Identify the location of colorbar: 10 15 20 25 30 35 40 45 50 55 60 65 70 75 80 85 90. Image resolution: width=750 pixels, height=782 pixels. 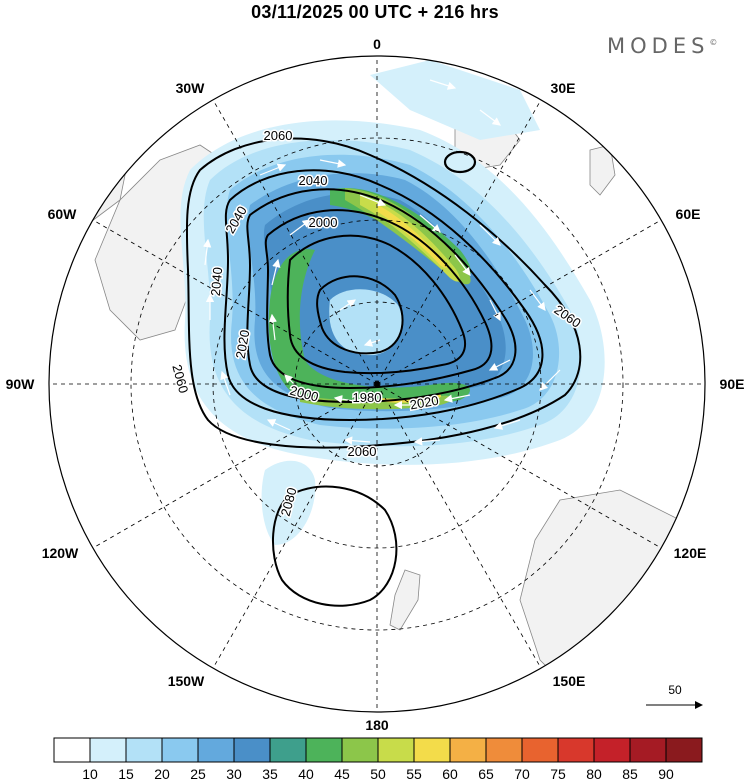
(378, 759).